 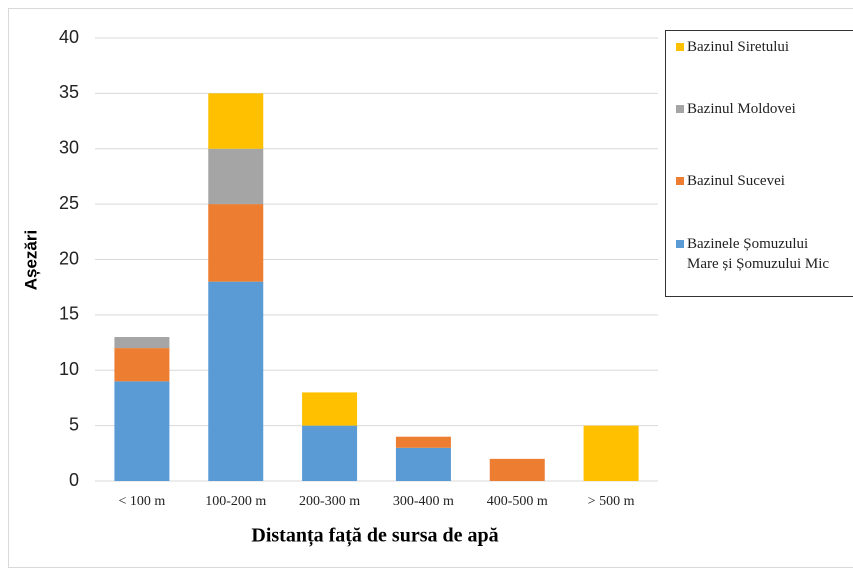 I want to click on x-tick-label: 100-200 m, so click(x=235, y=501).